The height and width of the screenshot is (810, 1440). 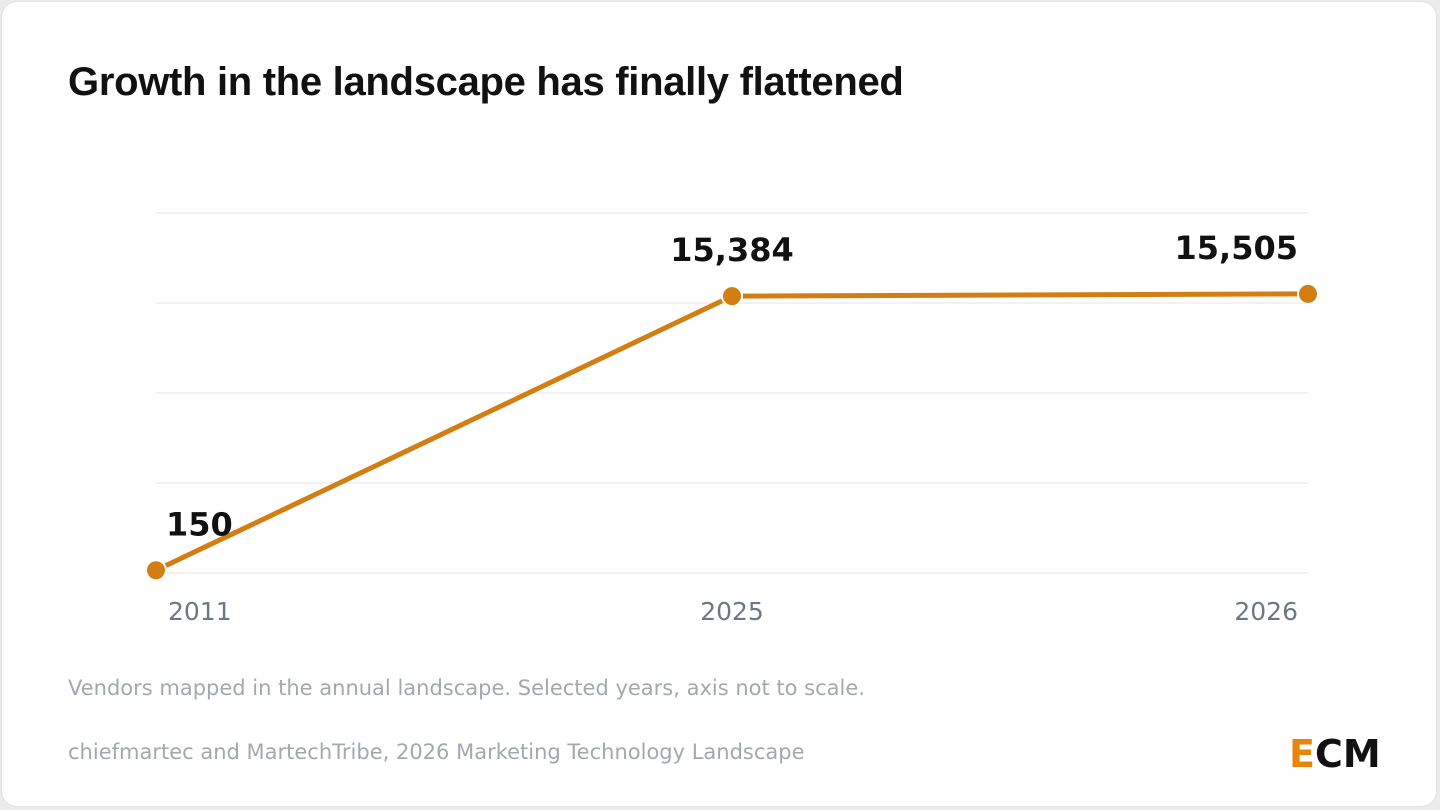 What do you see at coordinates (732, 296) in the screenshot?
I see `data-point-2025` at bounding box center [732, 296].